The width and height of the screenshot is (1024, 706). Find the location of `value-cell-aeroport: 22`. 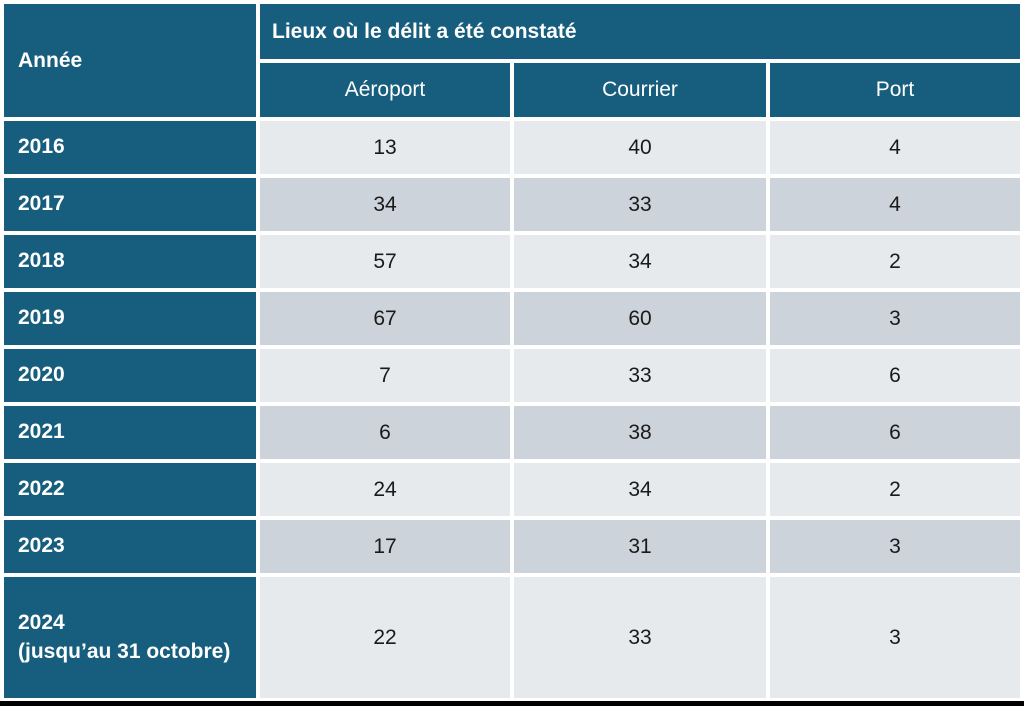

value-cell-aeroport: 22 is located at coordinates (385, 637).